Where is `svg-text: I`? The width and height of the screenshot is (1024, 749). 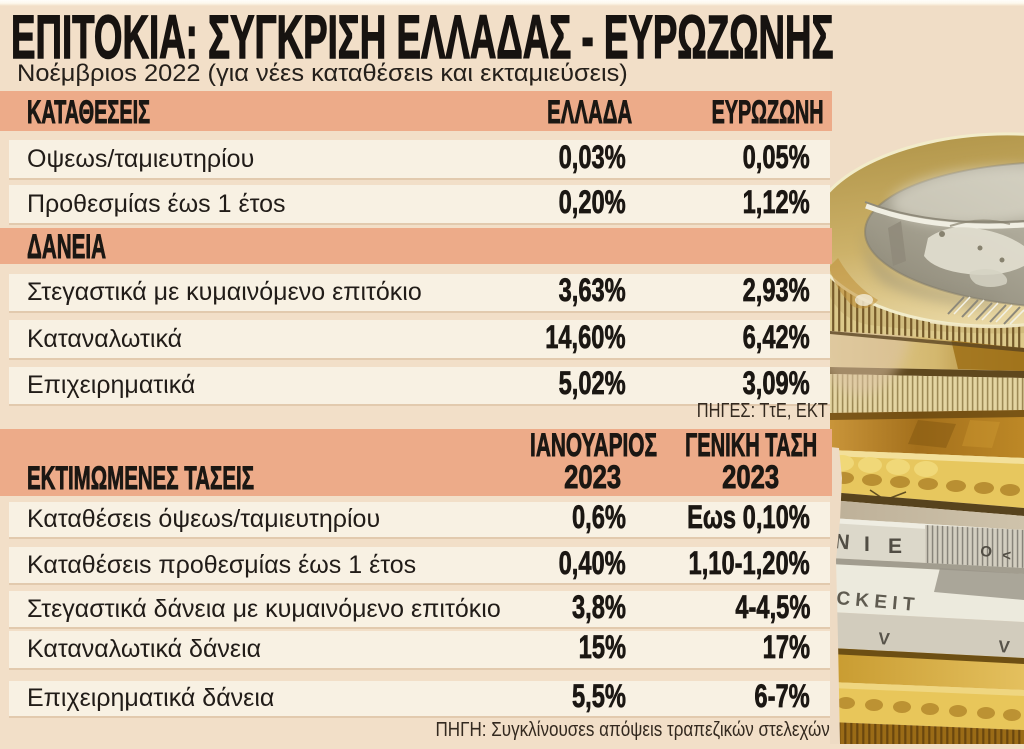 svg-text: I is located at coordinates (867, 544).